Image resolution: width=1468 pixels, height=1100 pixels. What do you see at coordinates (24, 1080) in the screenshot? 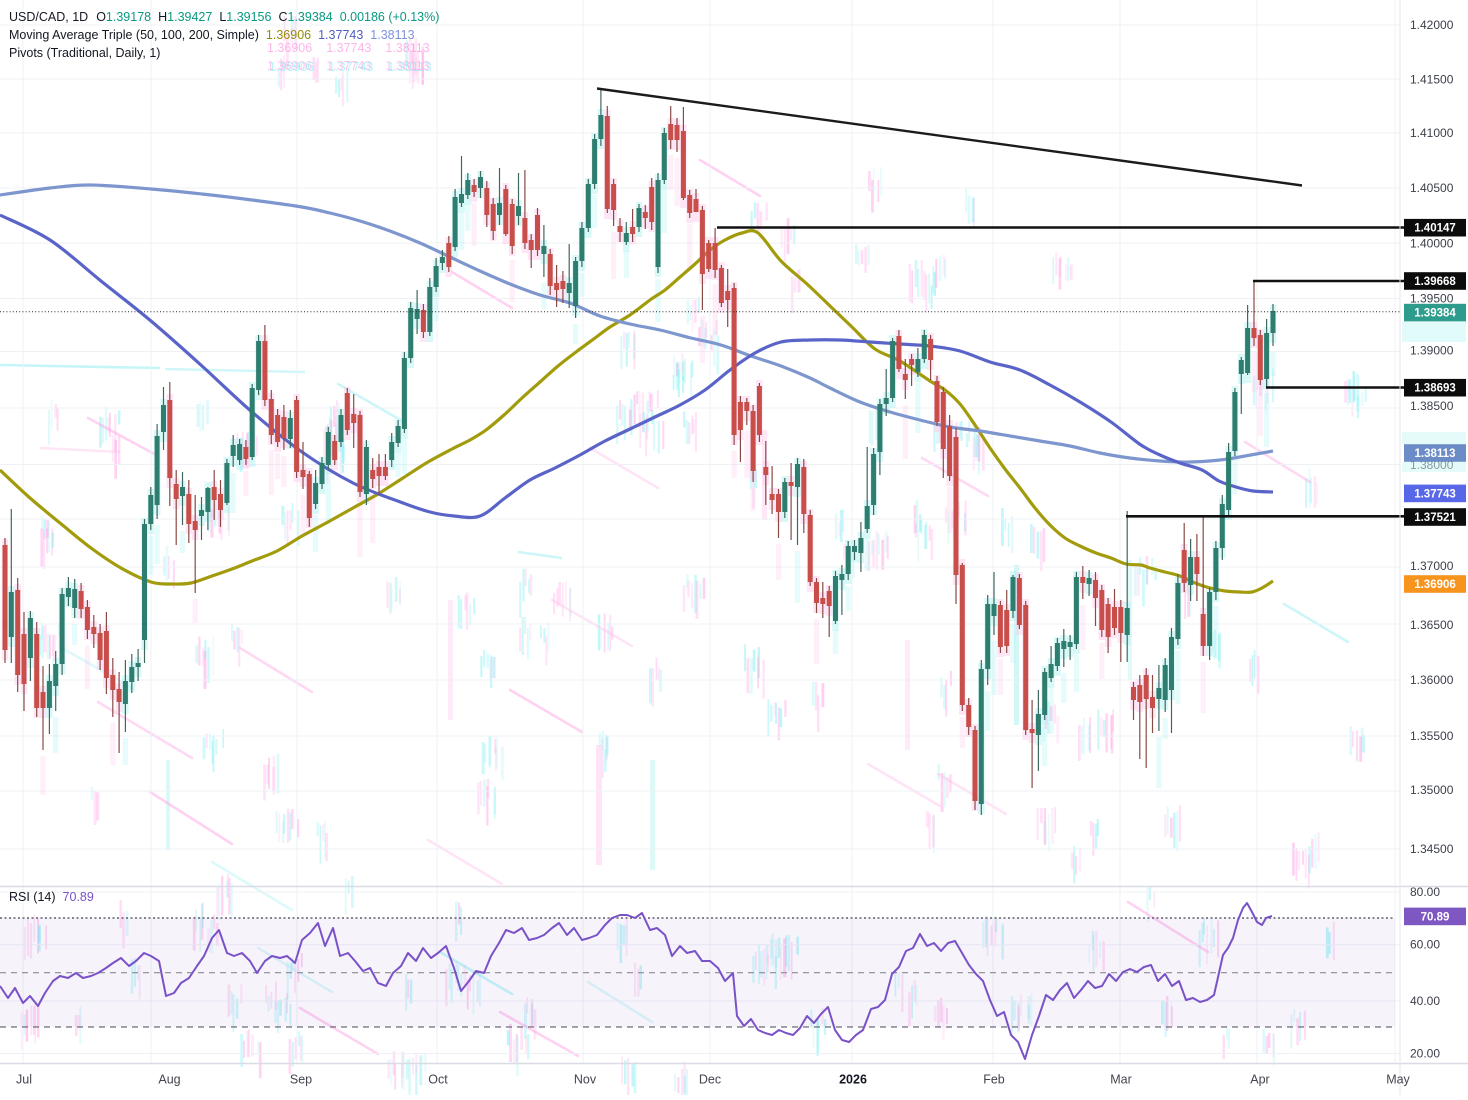
I see `svg-text: Jul` at bounding box center [24, 1080].